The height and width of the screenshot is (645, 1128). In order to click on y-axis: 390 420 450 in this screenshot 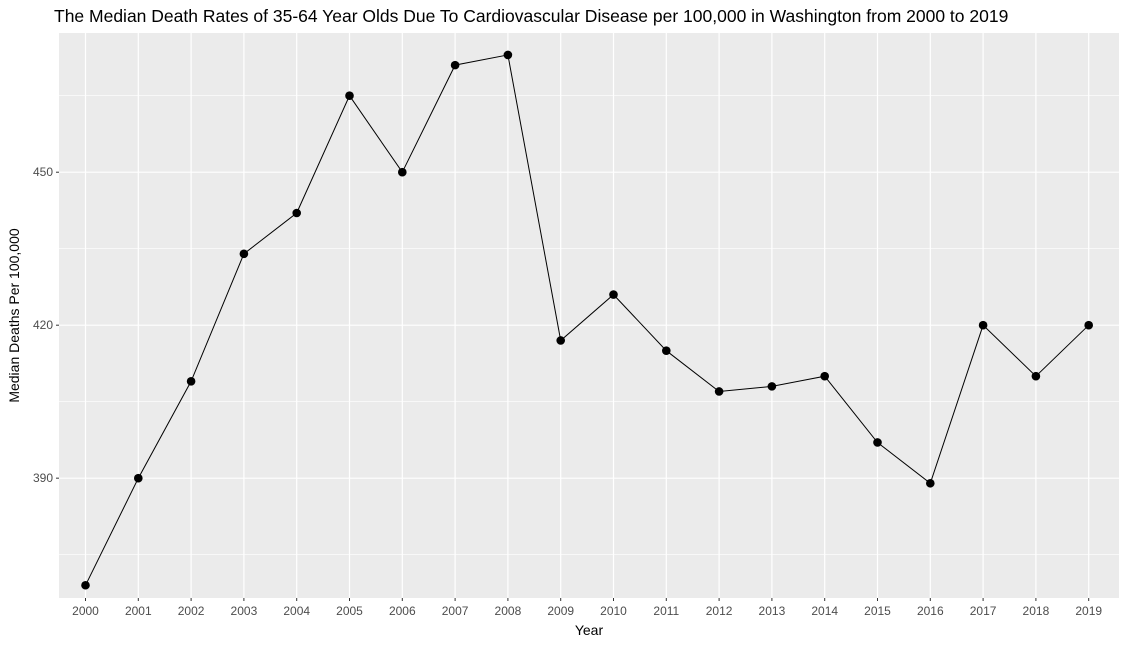, I will do `click(46, 325)`.